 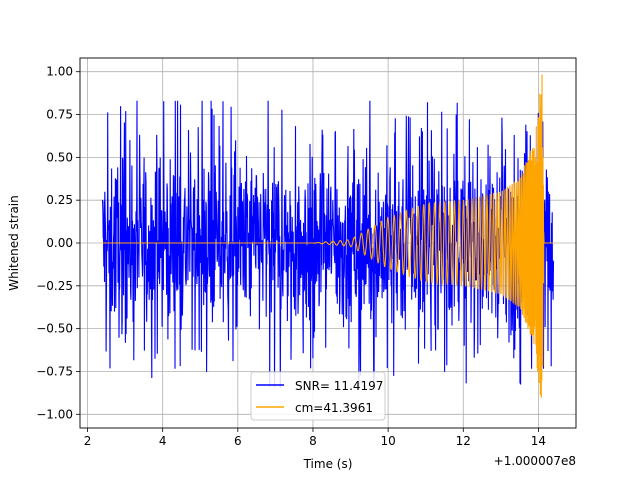 What do you see at coordinates (59, 157) in the screenshot?
I see `y-tick-label: 0.50` at bounding box center [59, 157].